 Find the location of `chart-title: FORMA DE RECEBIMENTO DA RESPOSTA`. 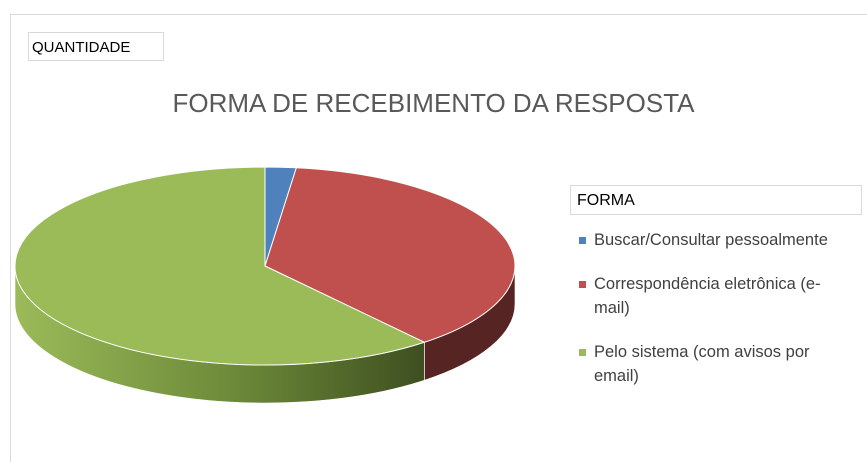

chart-title: FORMA DE RECEBIMENTO DA RESPOSTA is located at coordinates (433, 103).